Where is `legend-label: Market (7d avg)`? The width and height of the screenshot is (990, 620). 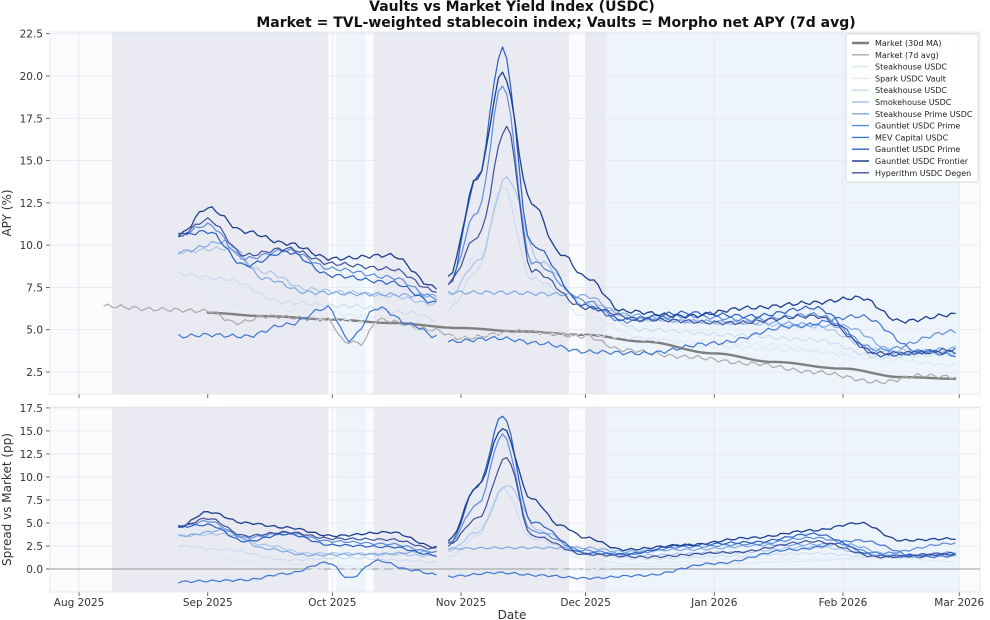
legend-label: Market (7d avg) is located at coordinates (907, 55).